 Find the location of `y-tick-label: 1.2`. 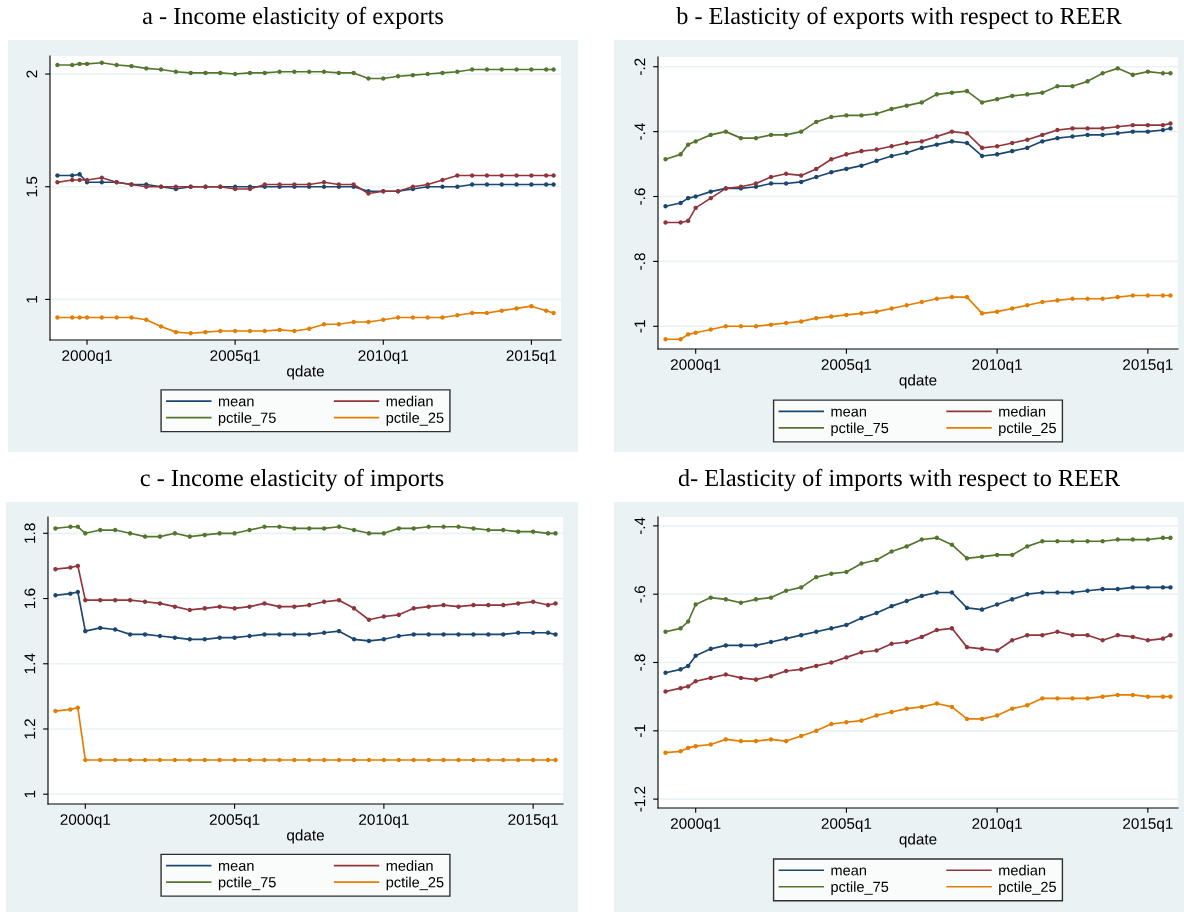

y-tick-label: 1.2 is located at coordinates (30, 729).